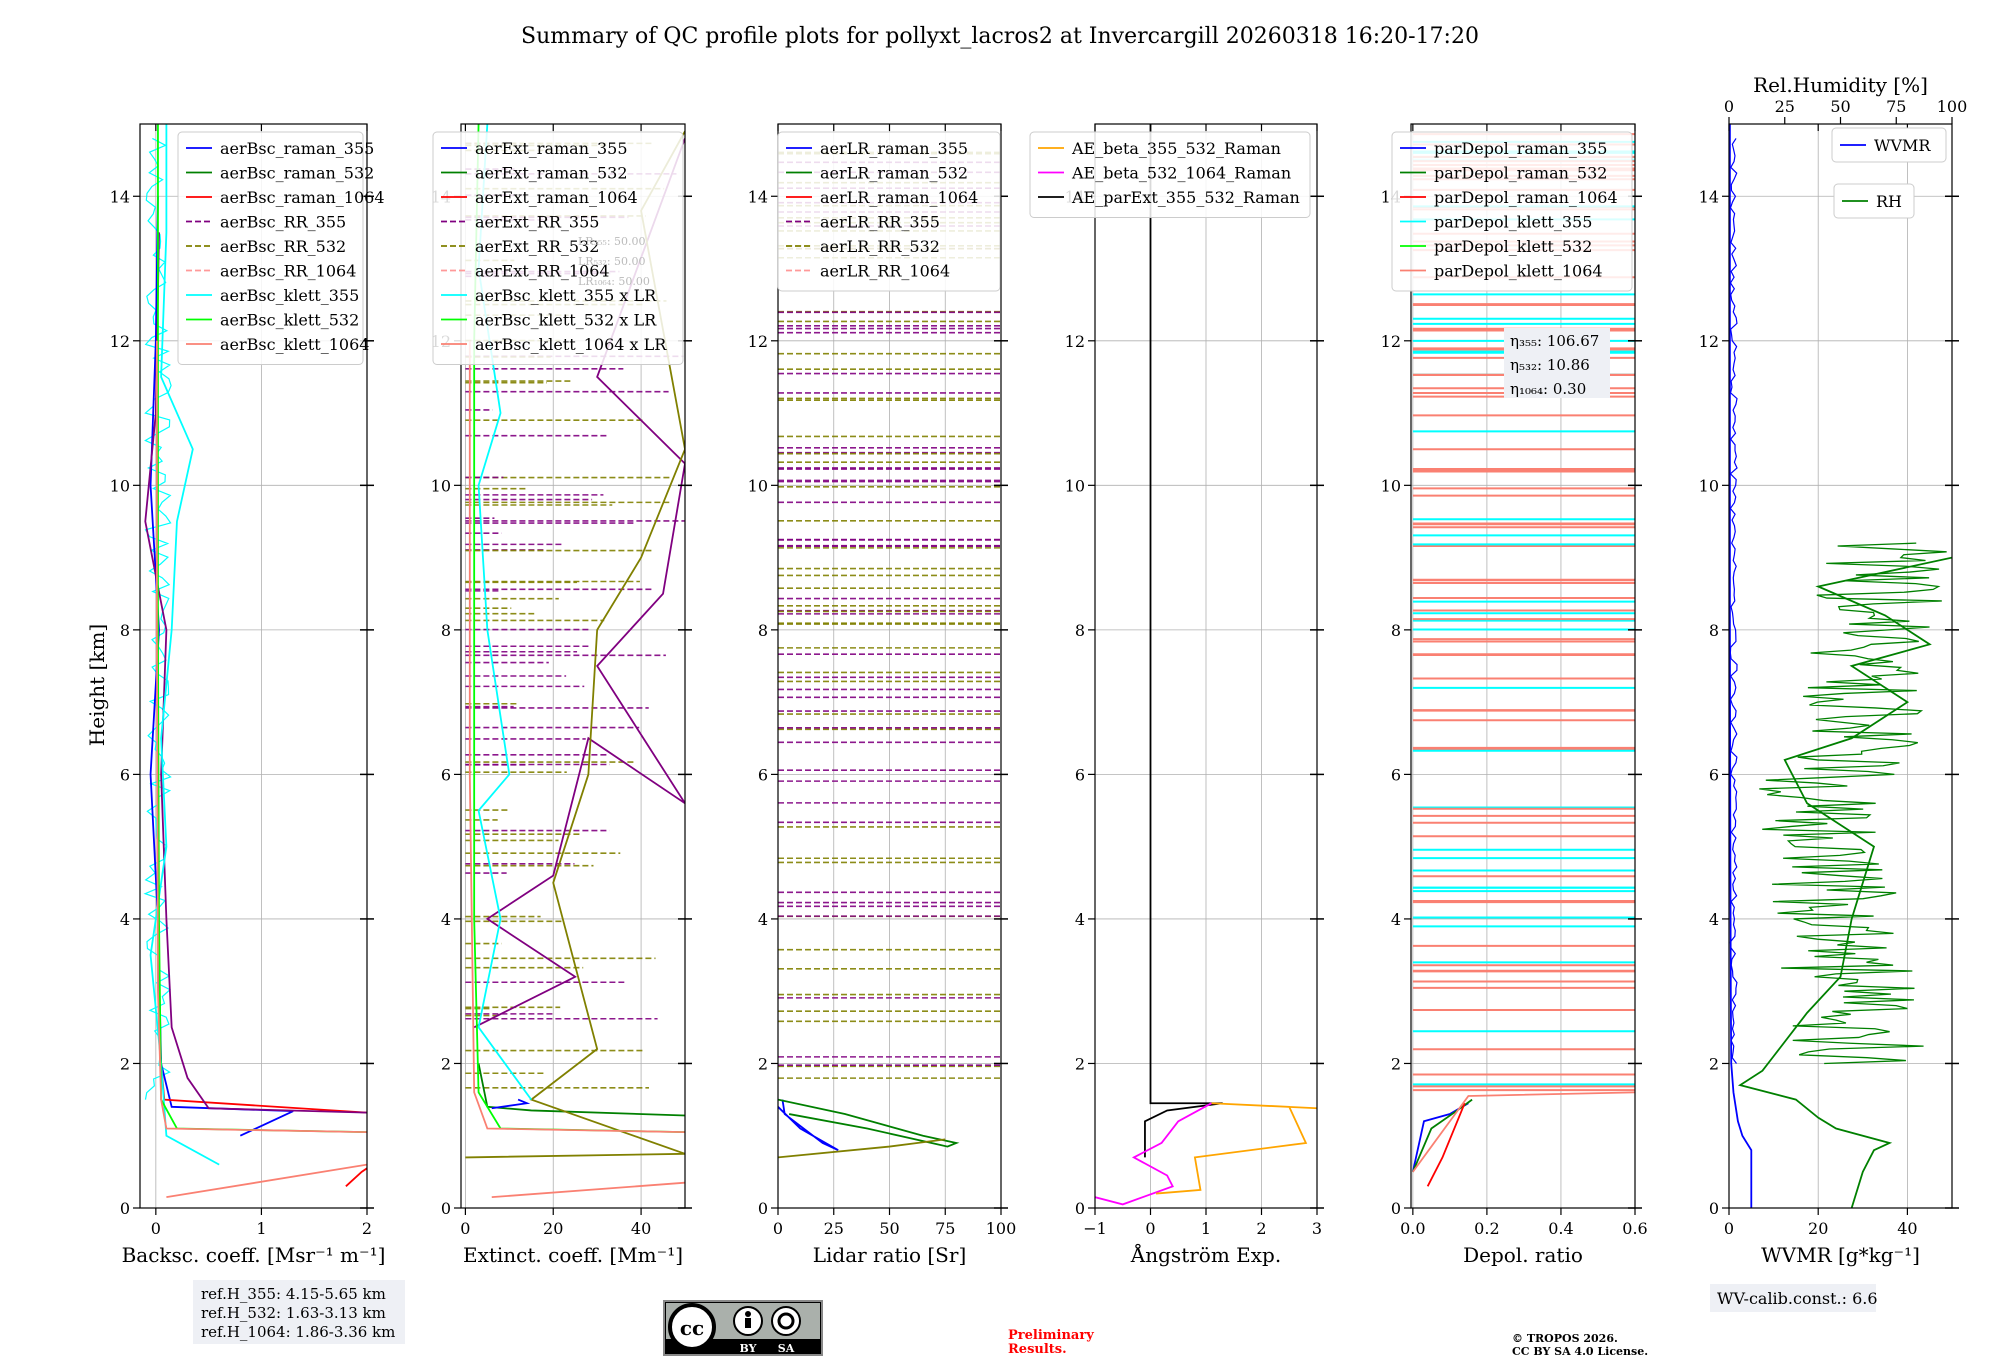 This screenshot has height=1360, width=2000. I want to click on legend-label: aerBsc_klett_355, so click(289, 295).